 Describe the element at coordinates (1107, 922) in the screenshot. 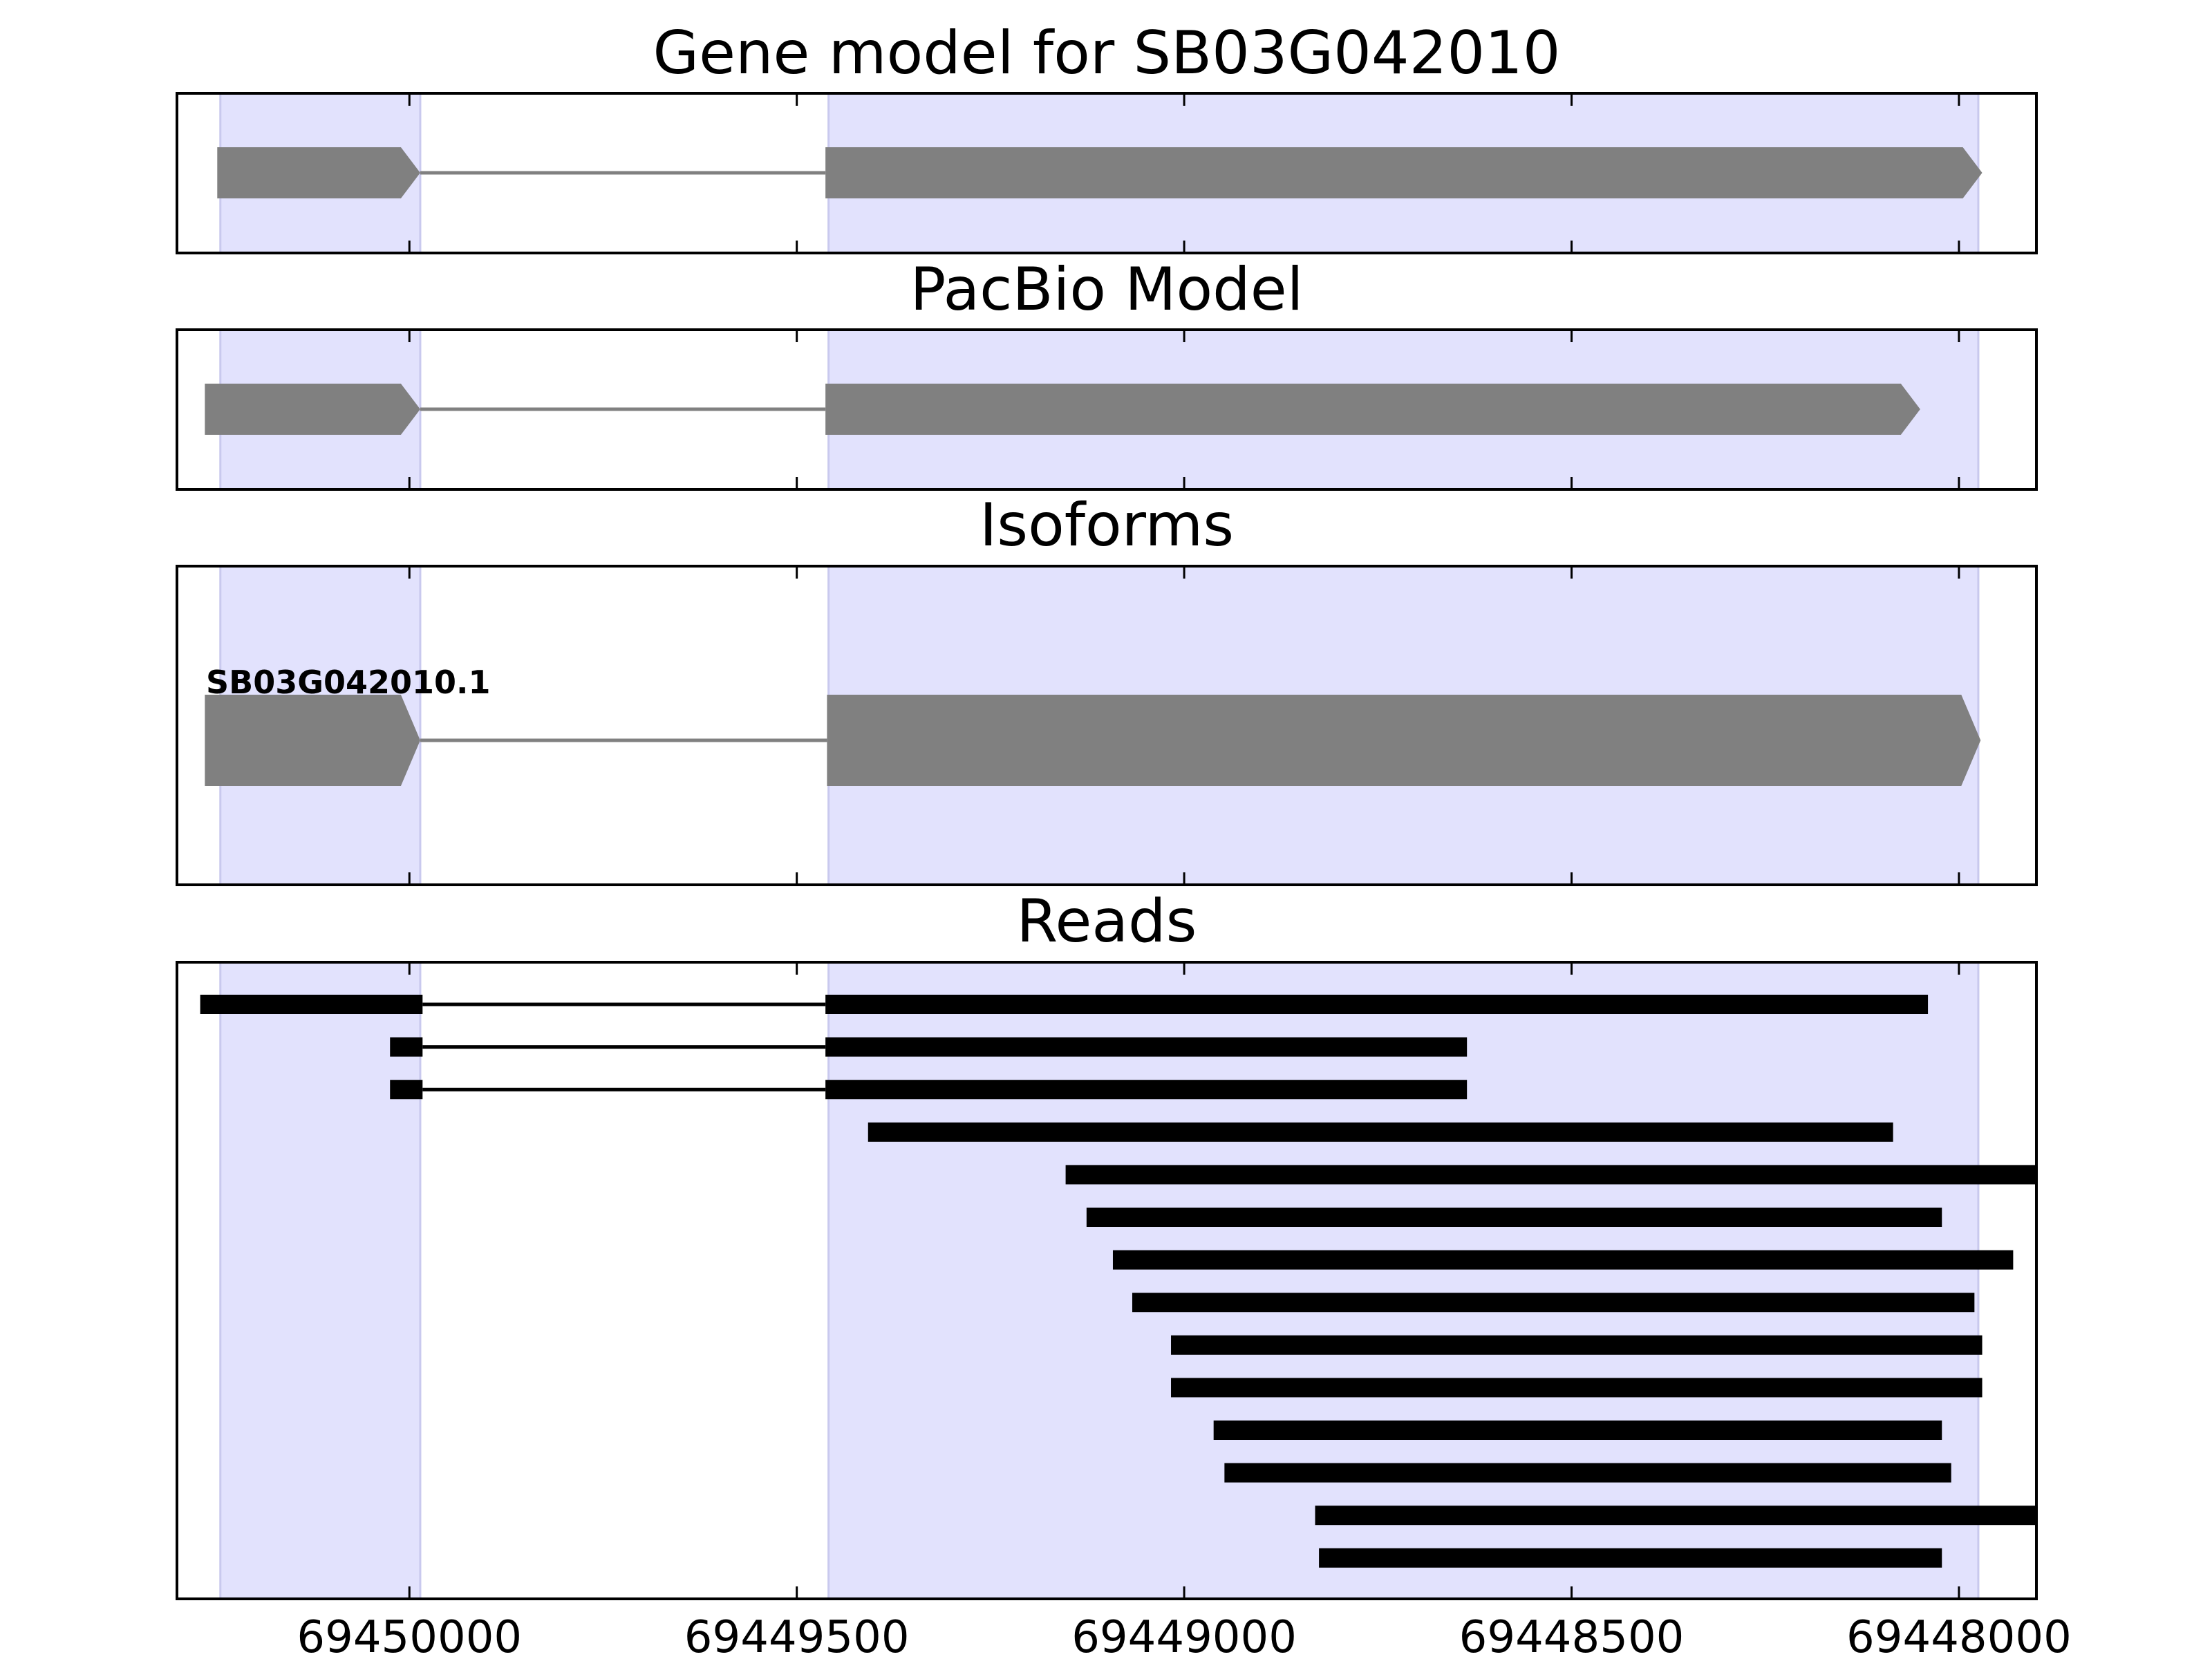

I see `panel-title: Reads` at that location.